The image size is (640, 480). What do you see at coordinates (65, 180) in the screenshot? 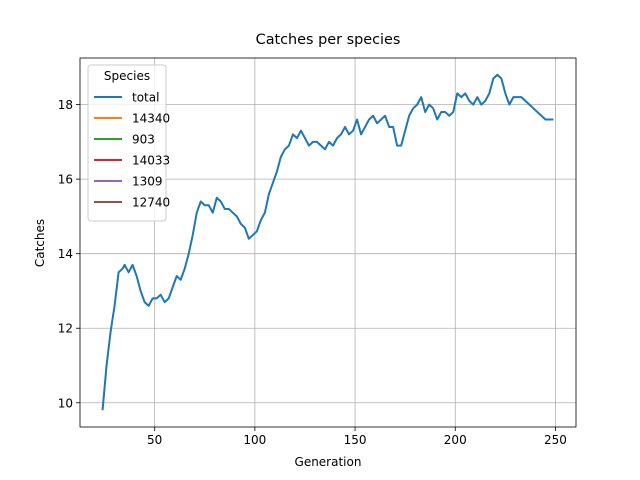
I see `y-tick-label: 16` at bounding box center [65, 180].